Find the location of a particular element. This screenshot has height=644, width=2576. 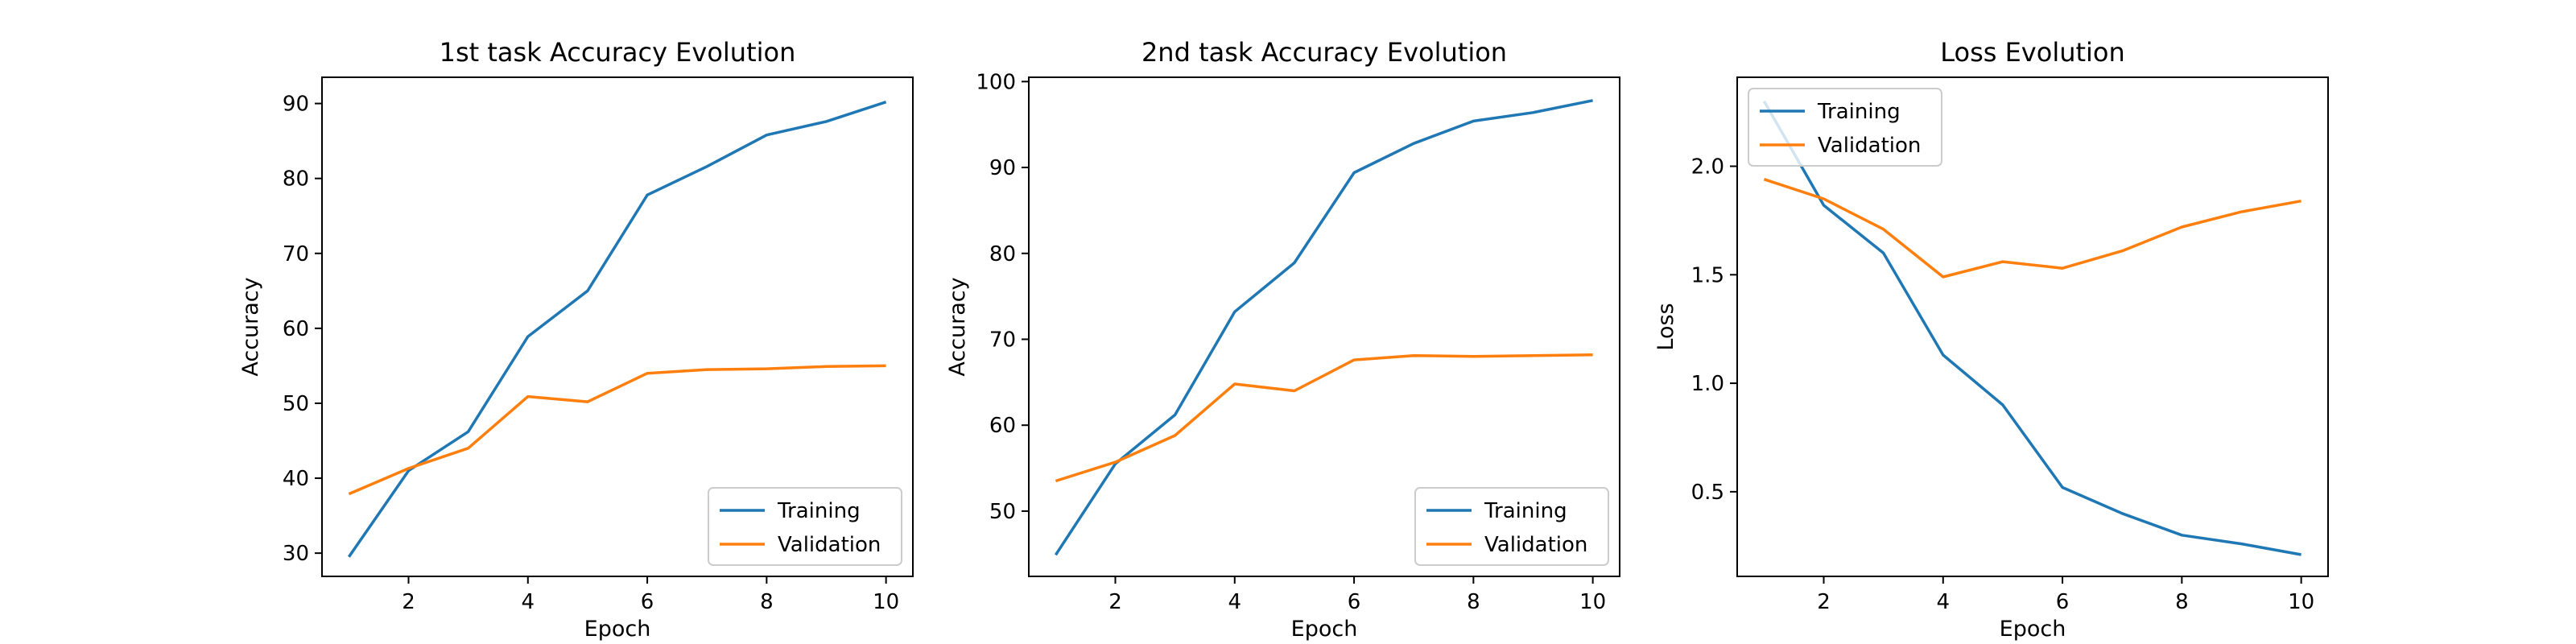

y-tick-label: 1.0 is located at coordinates (1707, 384).